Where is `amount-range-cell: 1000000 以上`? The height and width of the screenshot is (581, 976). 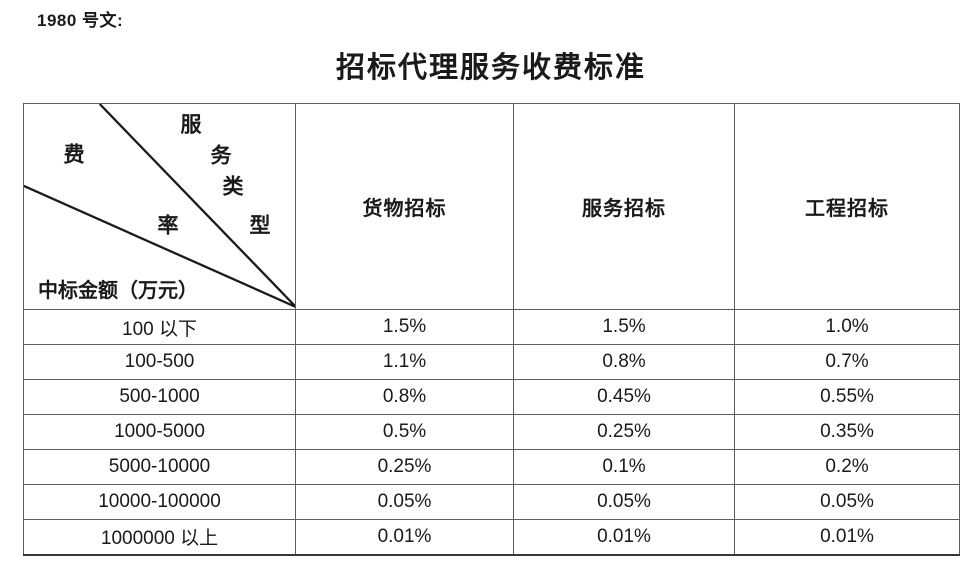 amount-range-cell: 1000000 以上 is located at coordinates (159, 537).